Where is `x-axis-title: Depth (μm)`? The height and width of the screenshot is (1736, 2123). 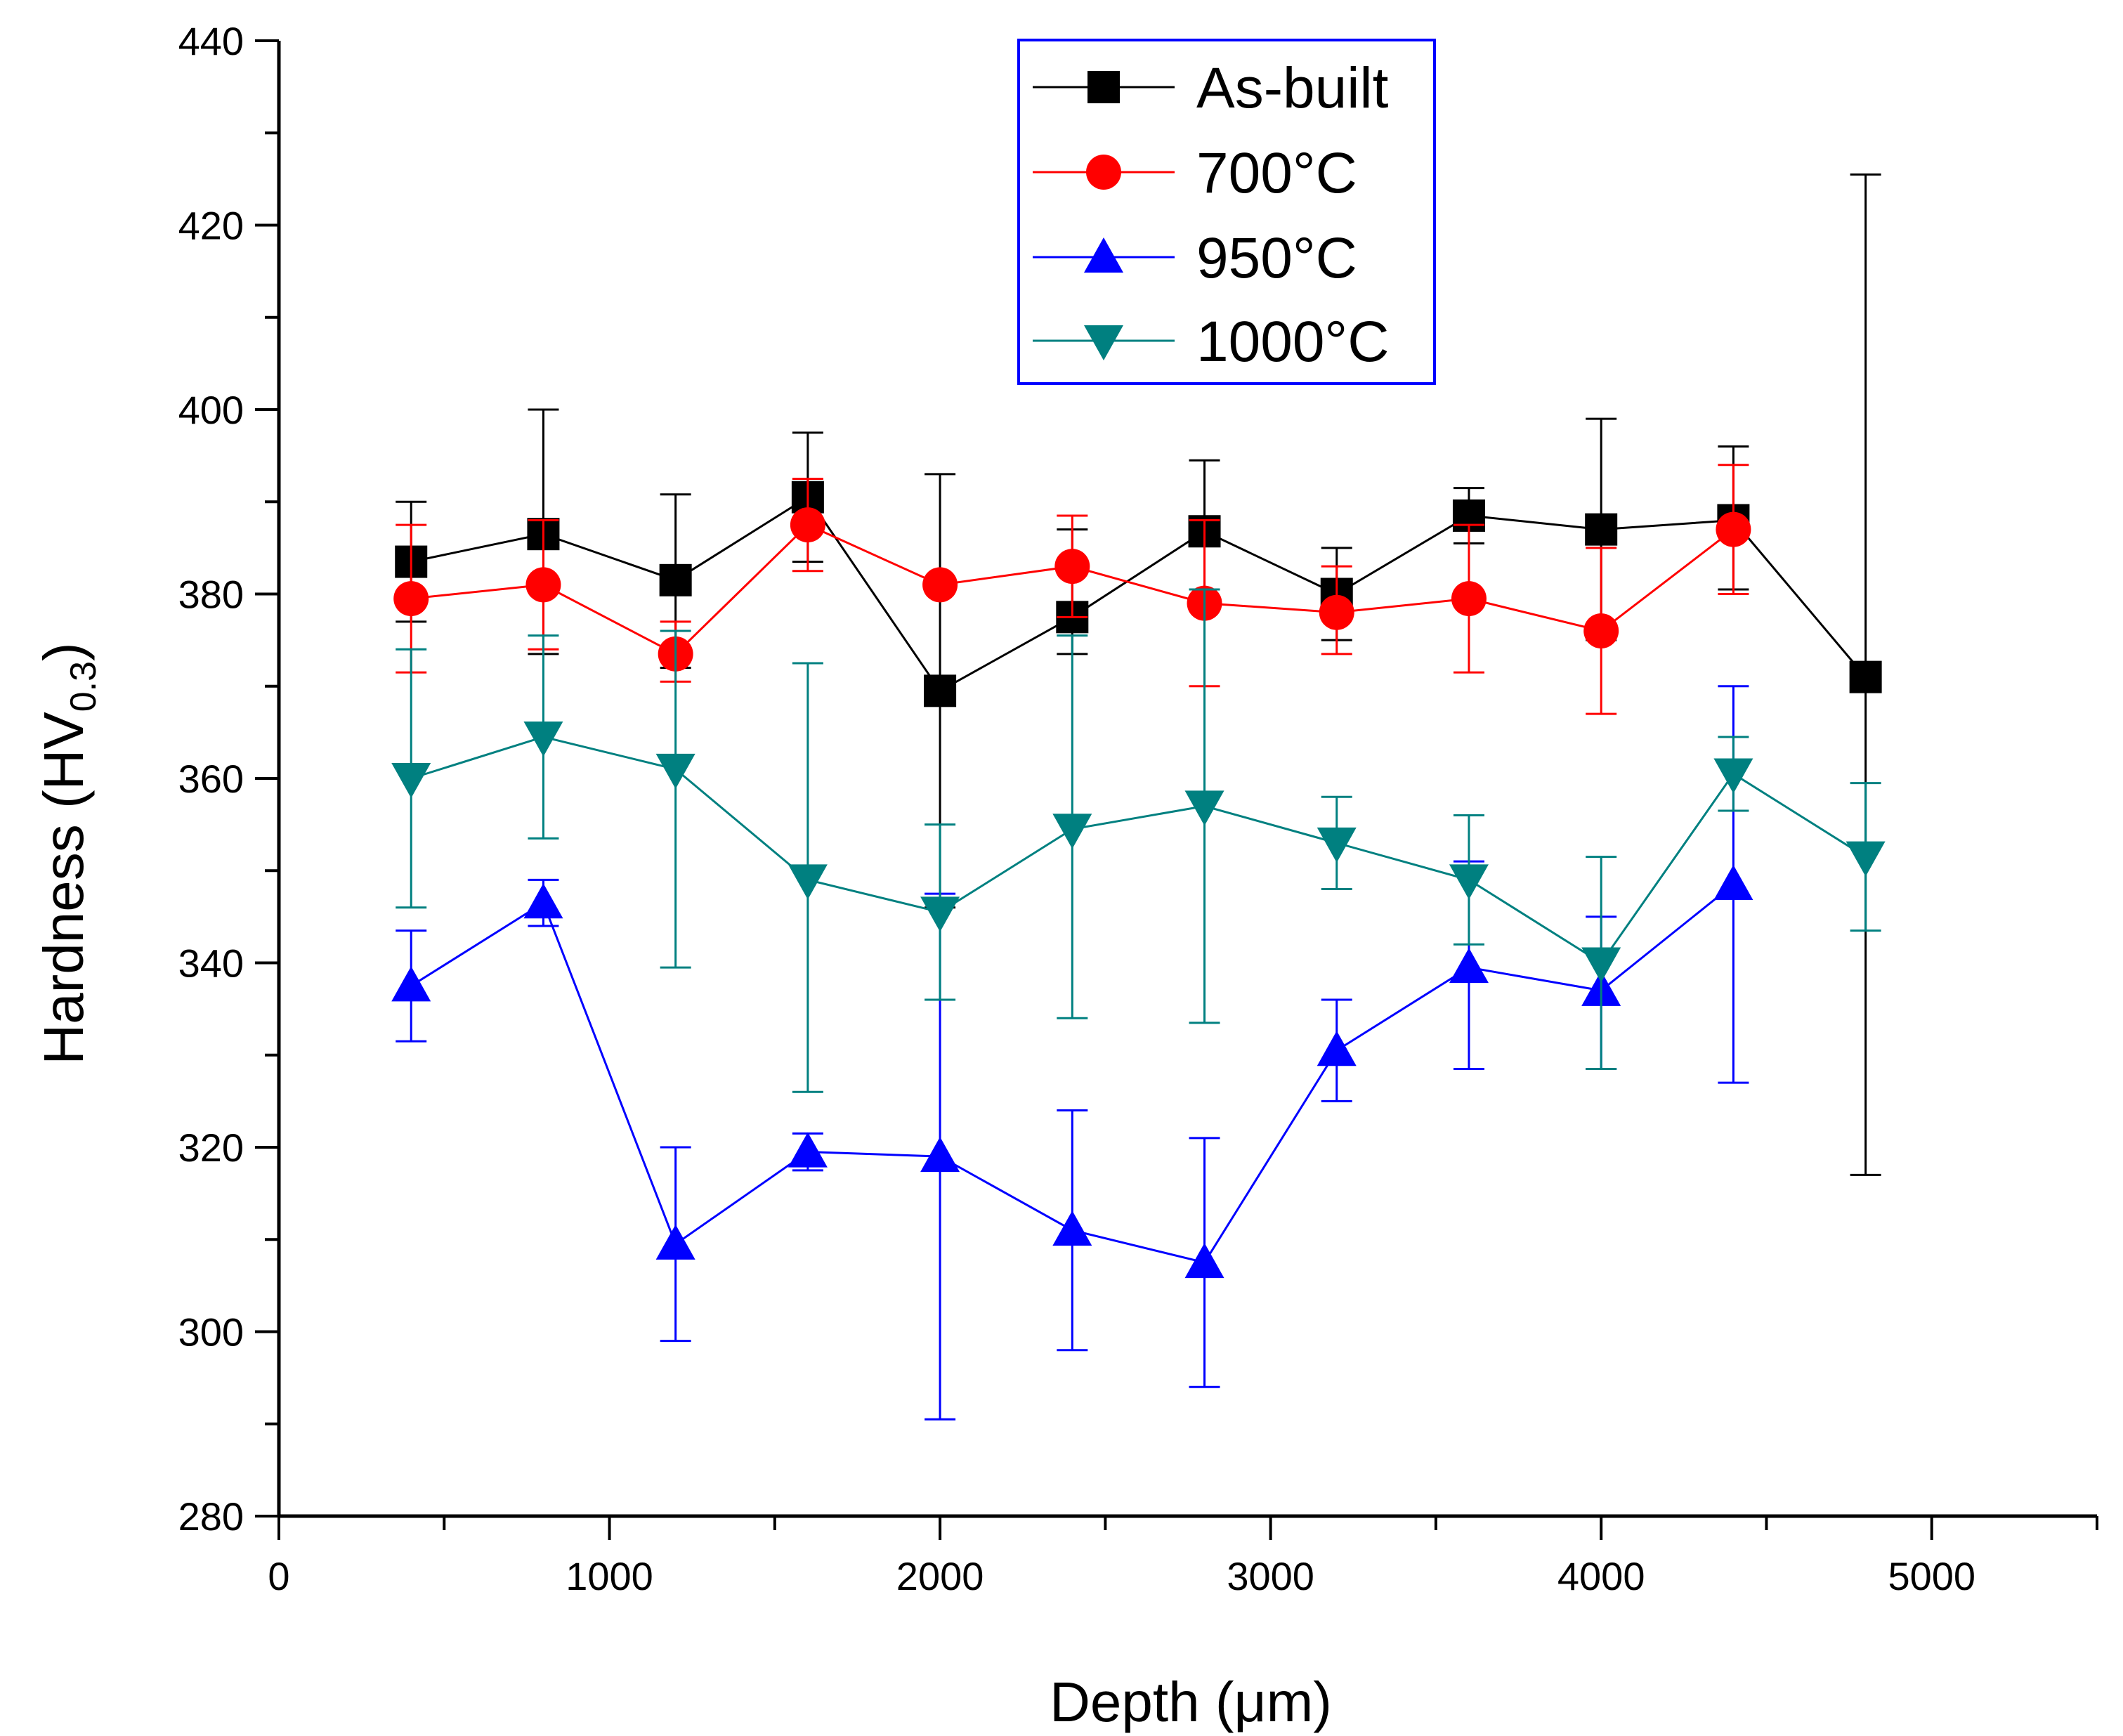 x-axis-title: Depth (μm) is located at coordinates (1191, 1702).